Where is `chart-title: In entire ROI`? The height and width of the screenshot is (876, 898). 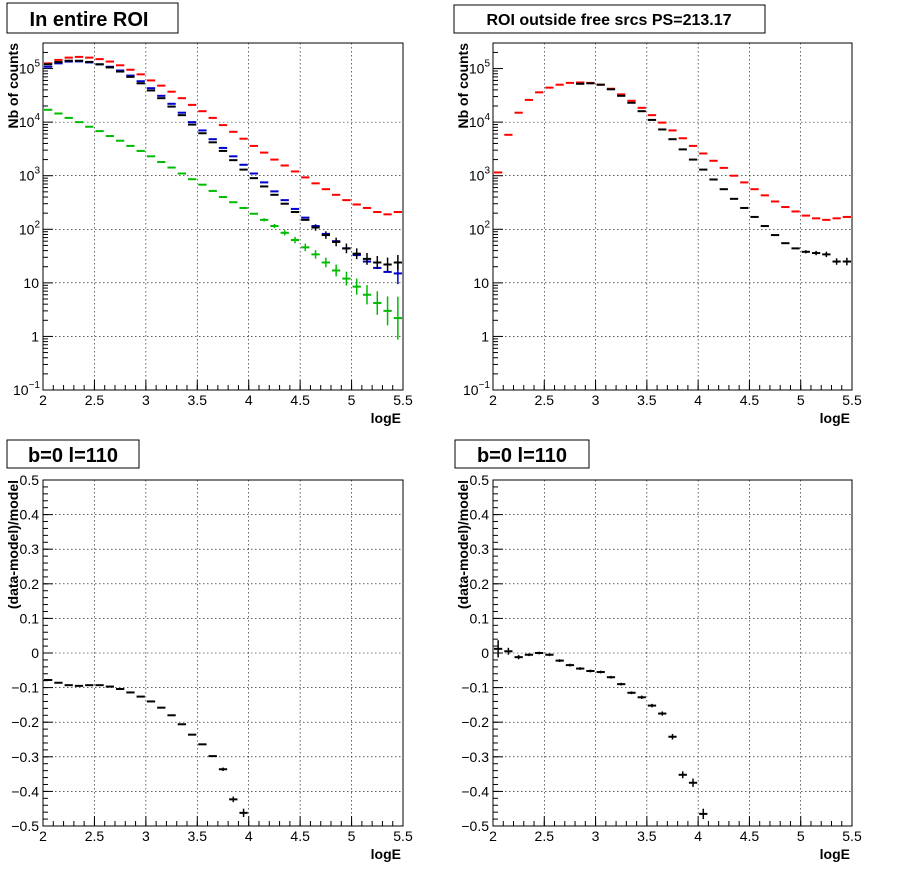
chart-title: In entire ROI is located at coordinates (89, 20).